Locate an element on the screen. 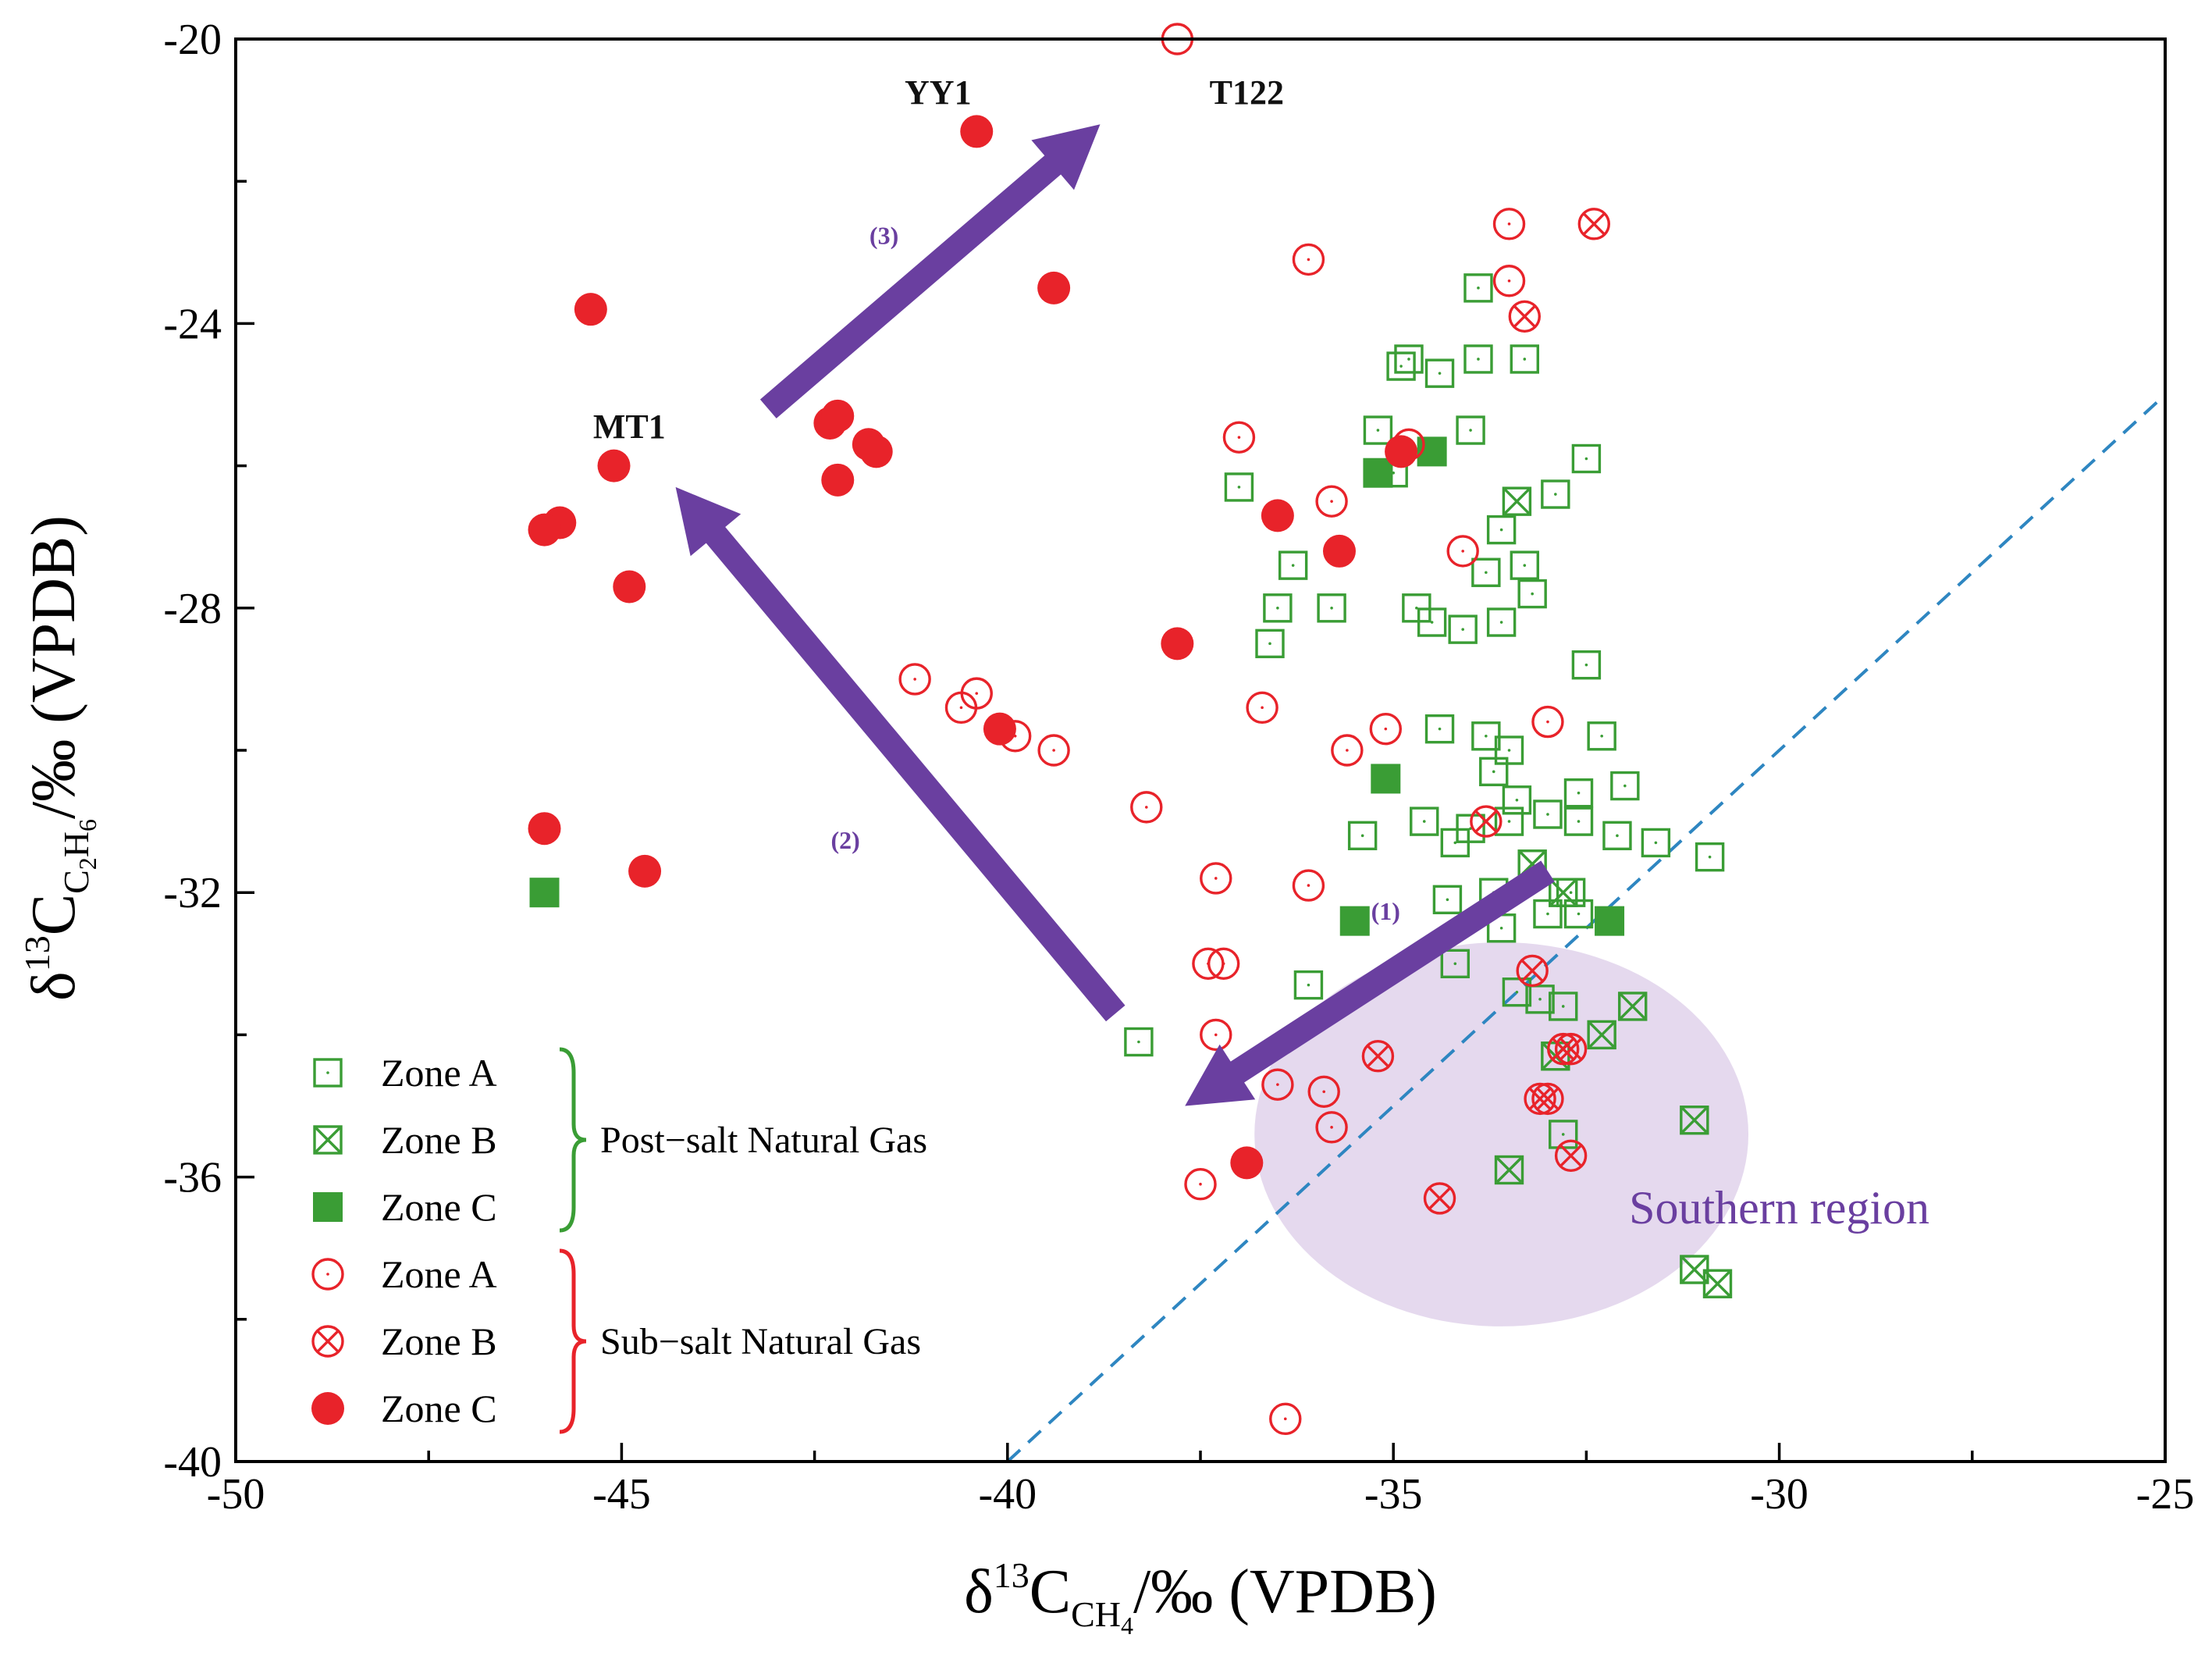 This screenshot has height=1670, width=2212. series-post-salt-zone-c is located at coordinates (1077, 686).